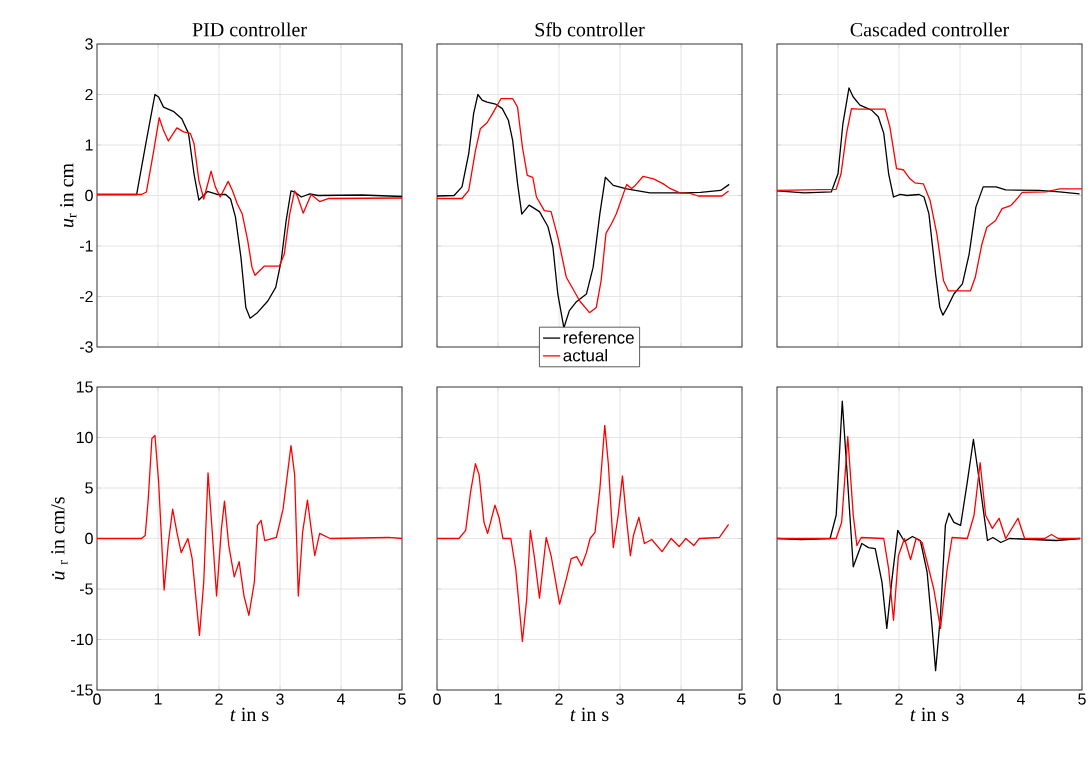 This screenshot has width=1091, height=767. I want to click on y-axis-title: u$_{r}$ in cm, so click(68, 195).